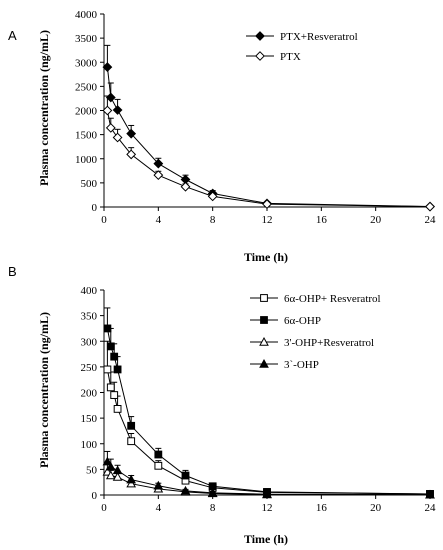 The image size is (443, 550). What do you see at coordinates (322, 220) in the screenshot?
I see `panel-a-x-tick-label: 16` at bounding box center [322, 220].